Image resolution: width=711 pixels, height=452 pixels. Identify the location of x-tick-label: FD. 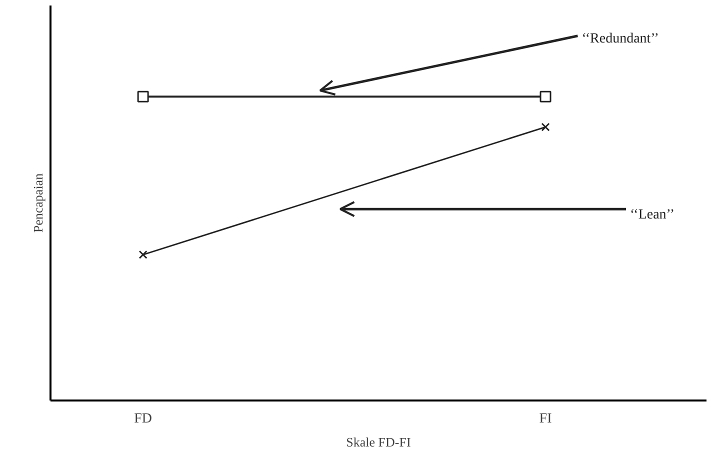
(143, 419).